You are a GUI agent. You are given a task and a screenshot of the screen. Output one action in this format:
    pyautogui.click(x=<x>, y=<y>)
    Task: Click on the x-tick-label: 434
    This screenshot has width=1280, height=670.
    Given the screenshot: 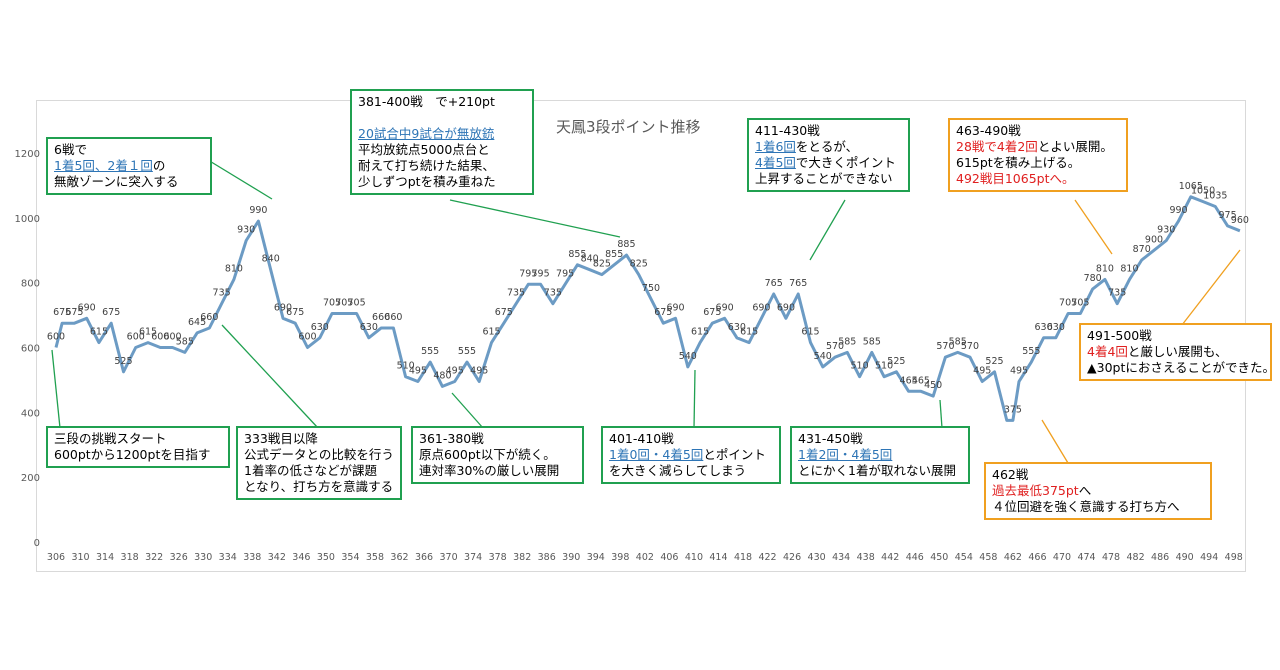 What is the action you would take?
    pyautogui.click(x=841, y=557)
    